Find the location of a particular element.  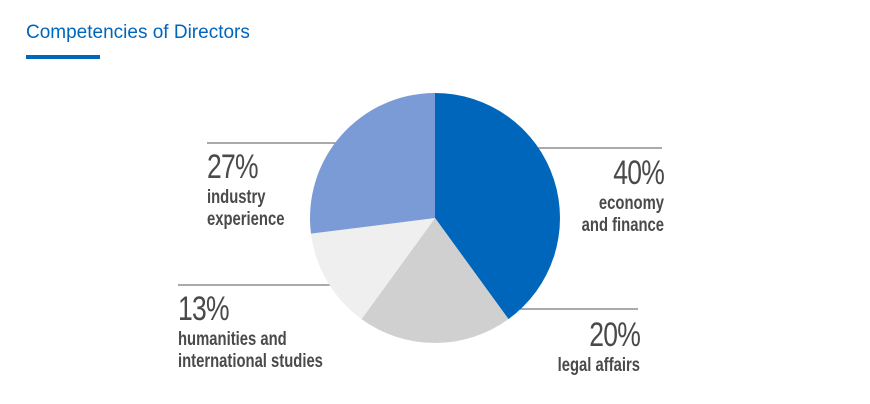

value-label: 27% is located at coordinates (233, 167).